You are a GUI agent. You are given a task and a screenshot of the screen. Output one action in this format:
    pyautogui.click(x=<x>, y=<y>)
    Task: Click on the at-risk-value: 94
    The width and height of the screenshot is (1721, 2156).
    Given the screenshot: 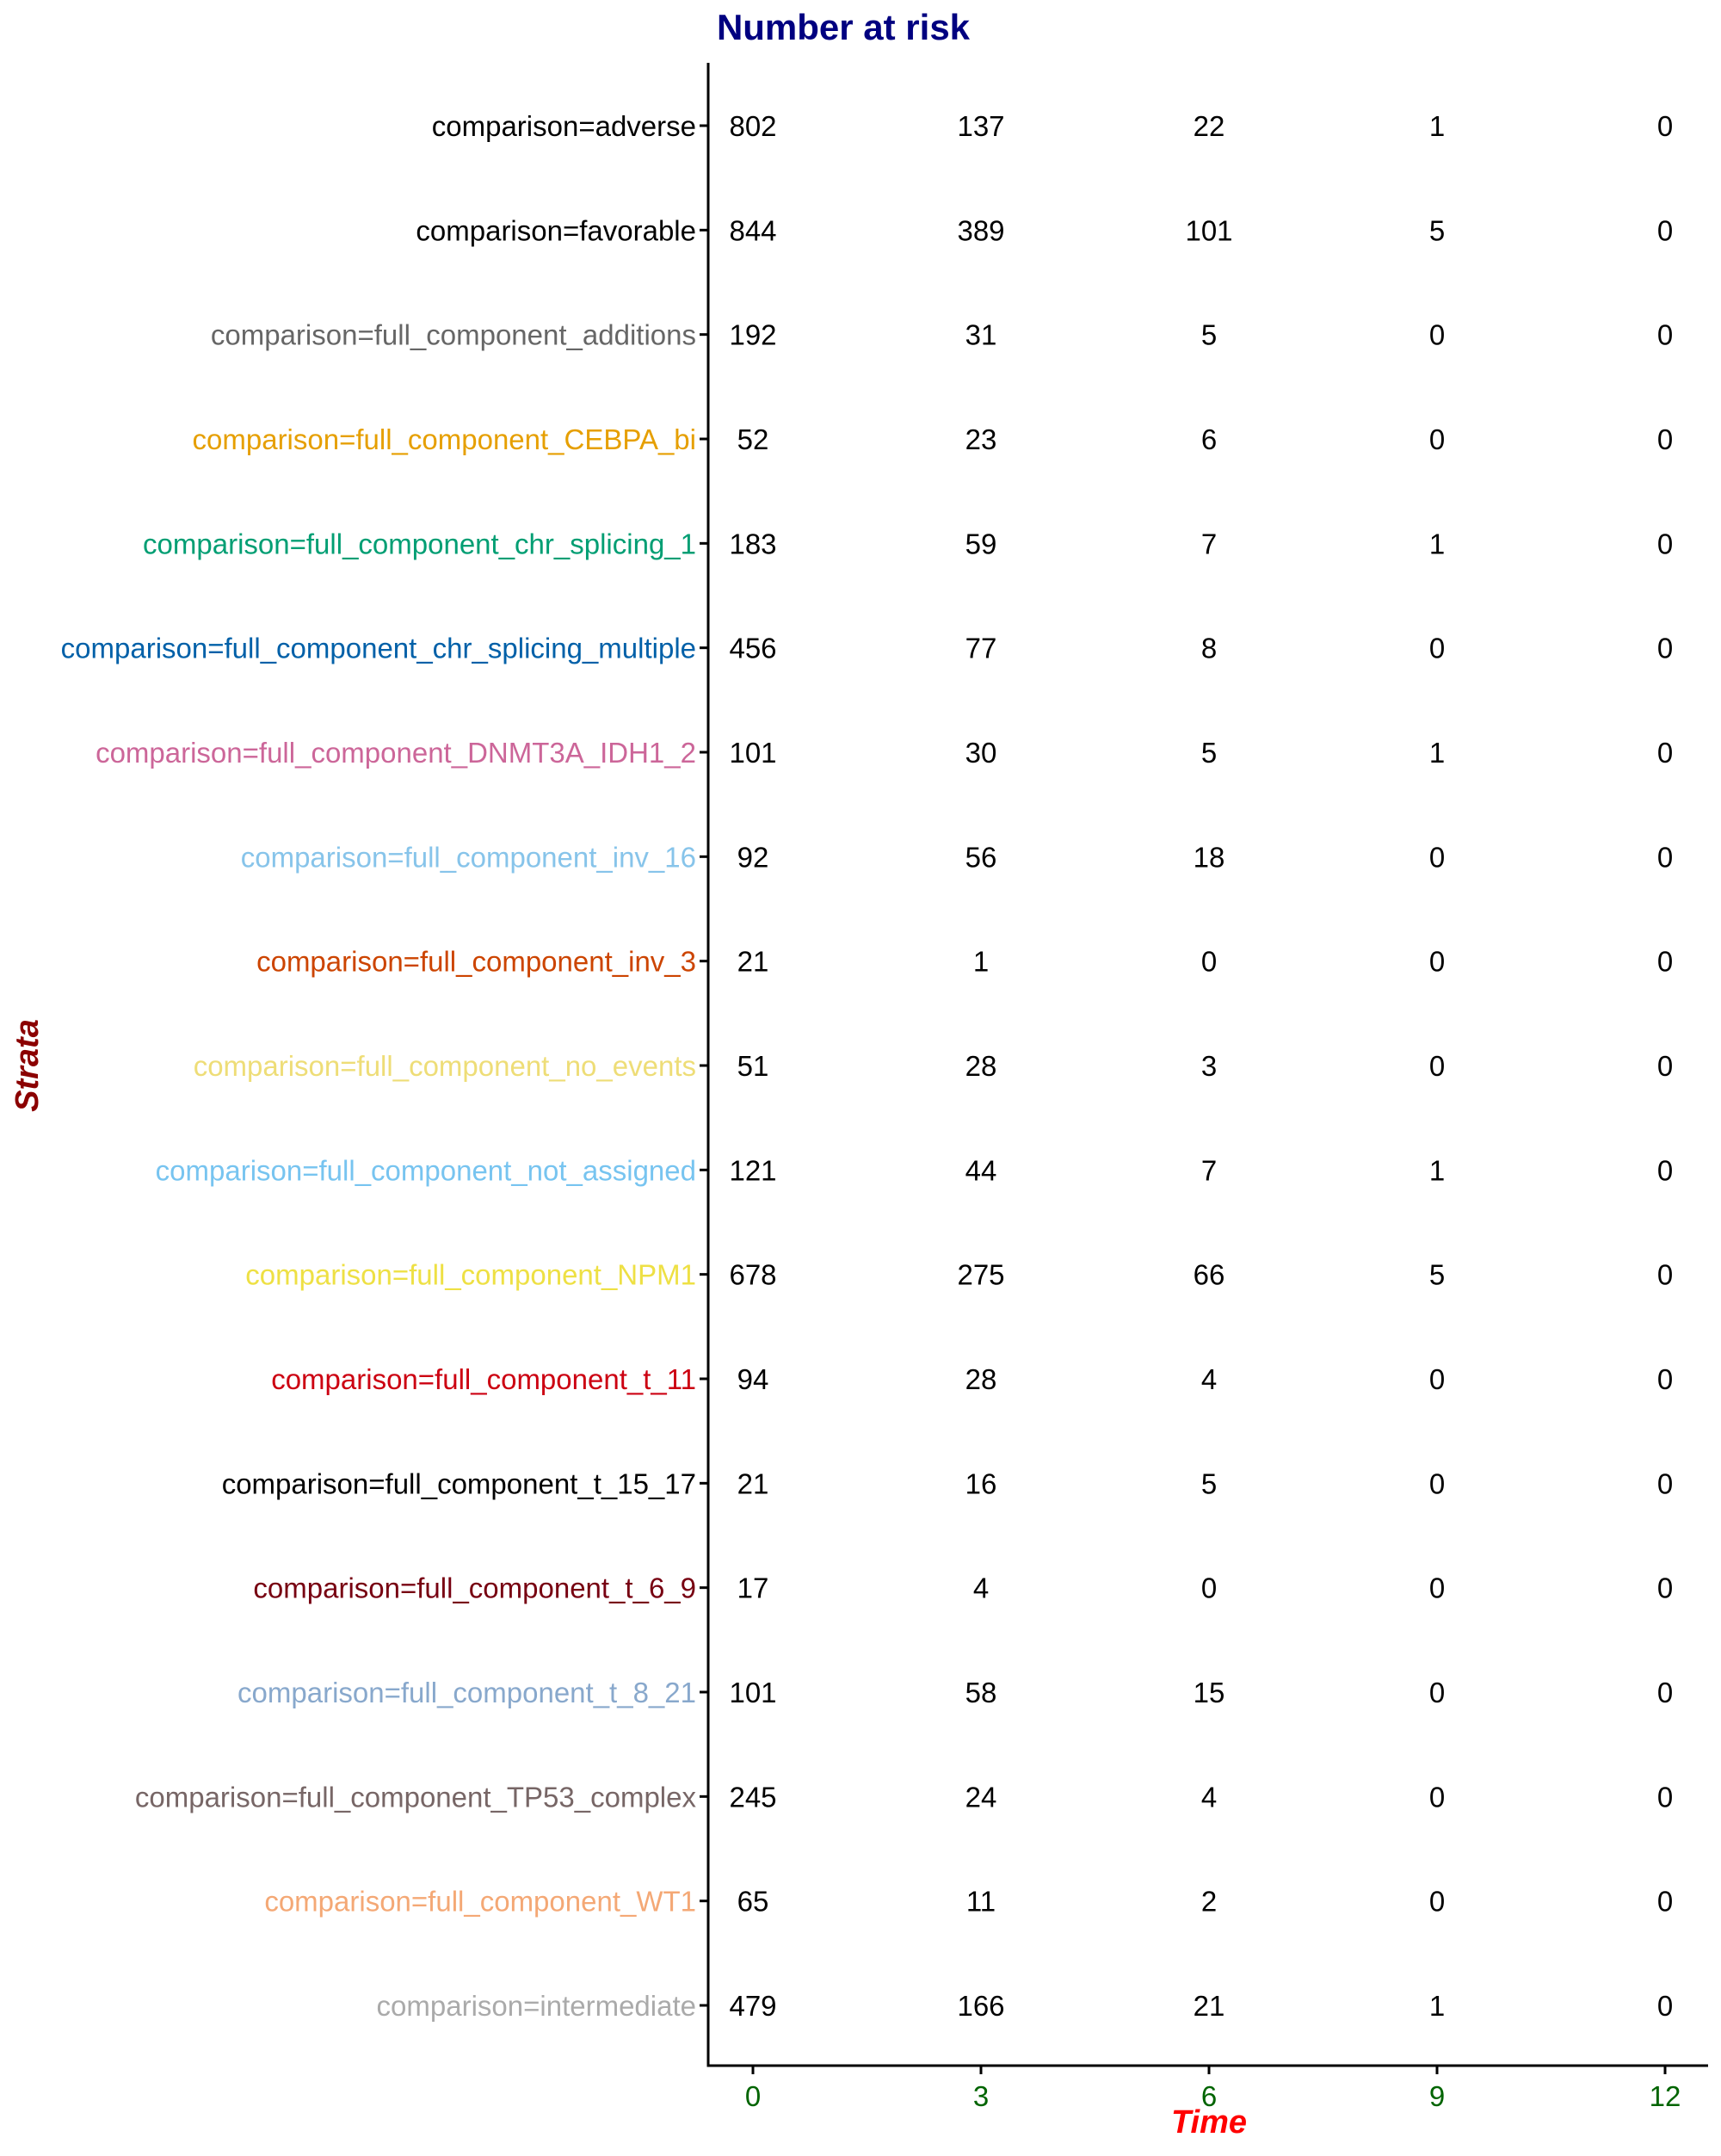 What is the action you would take?
    pyautogui.click(x=753, y=1379)
    